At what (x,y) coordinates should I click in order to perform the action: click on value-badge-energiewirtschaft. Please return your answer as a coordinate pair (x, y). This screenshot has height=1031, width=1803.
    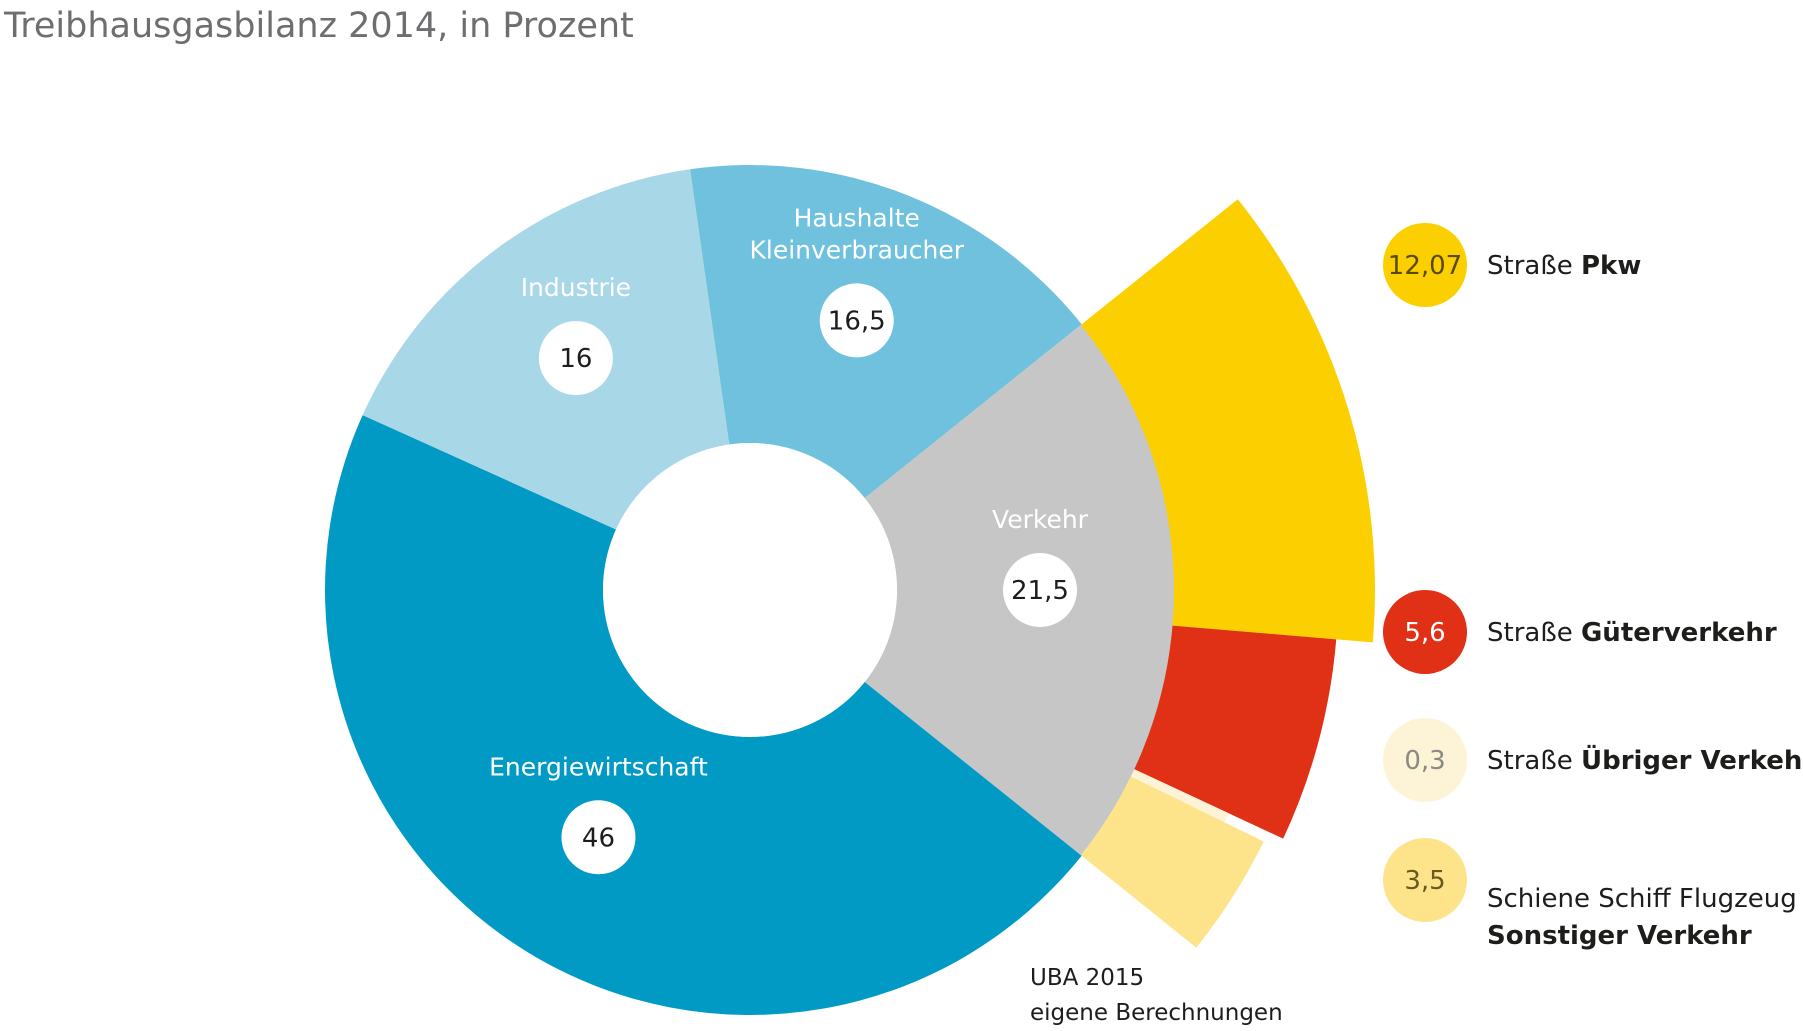
    Looking at the image, I should click on (598, 837).